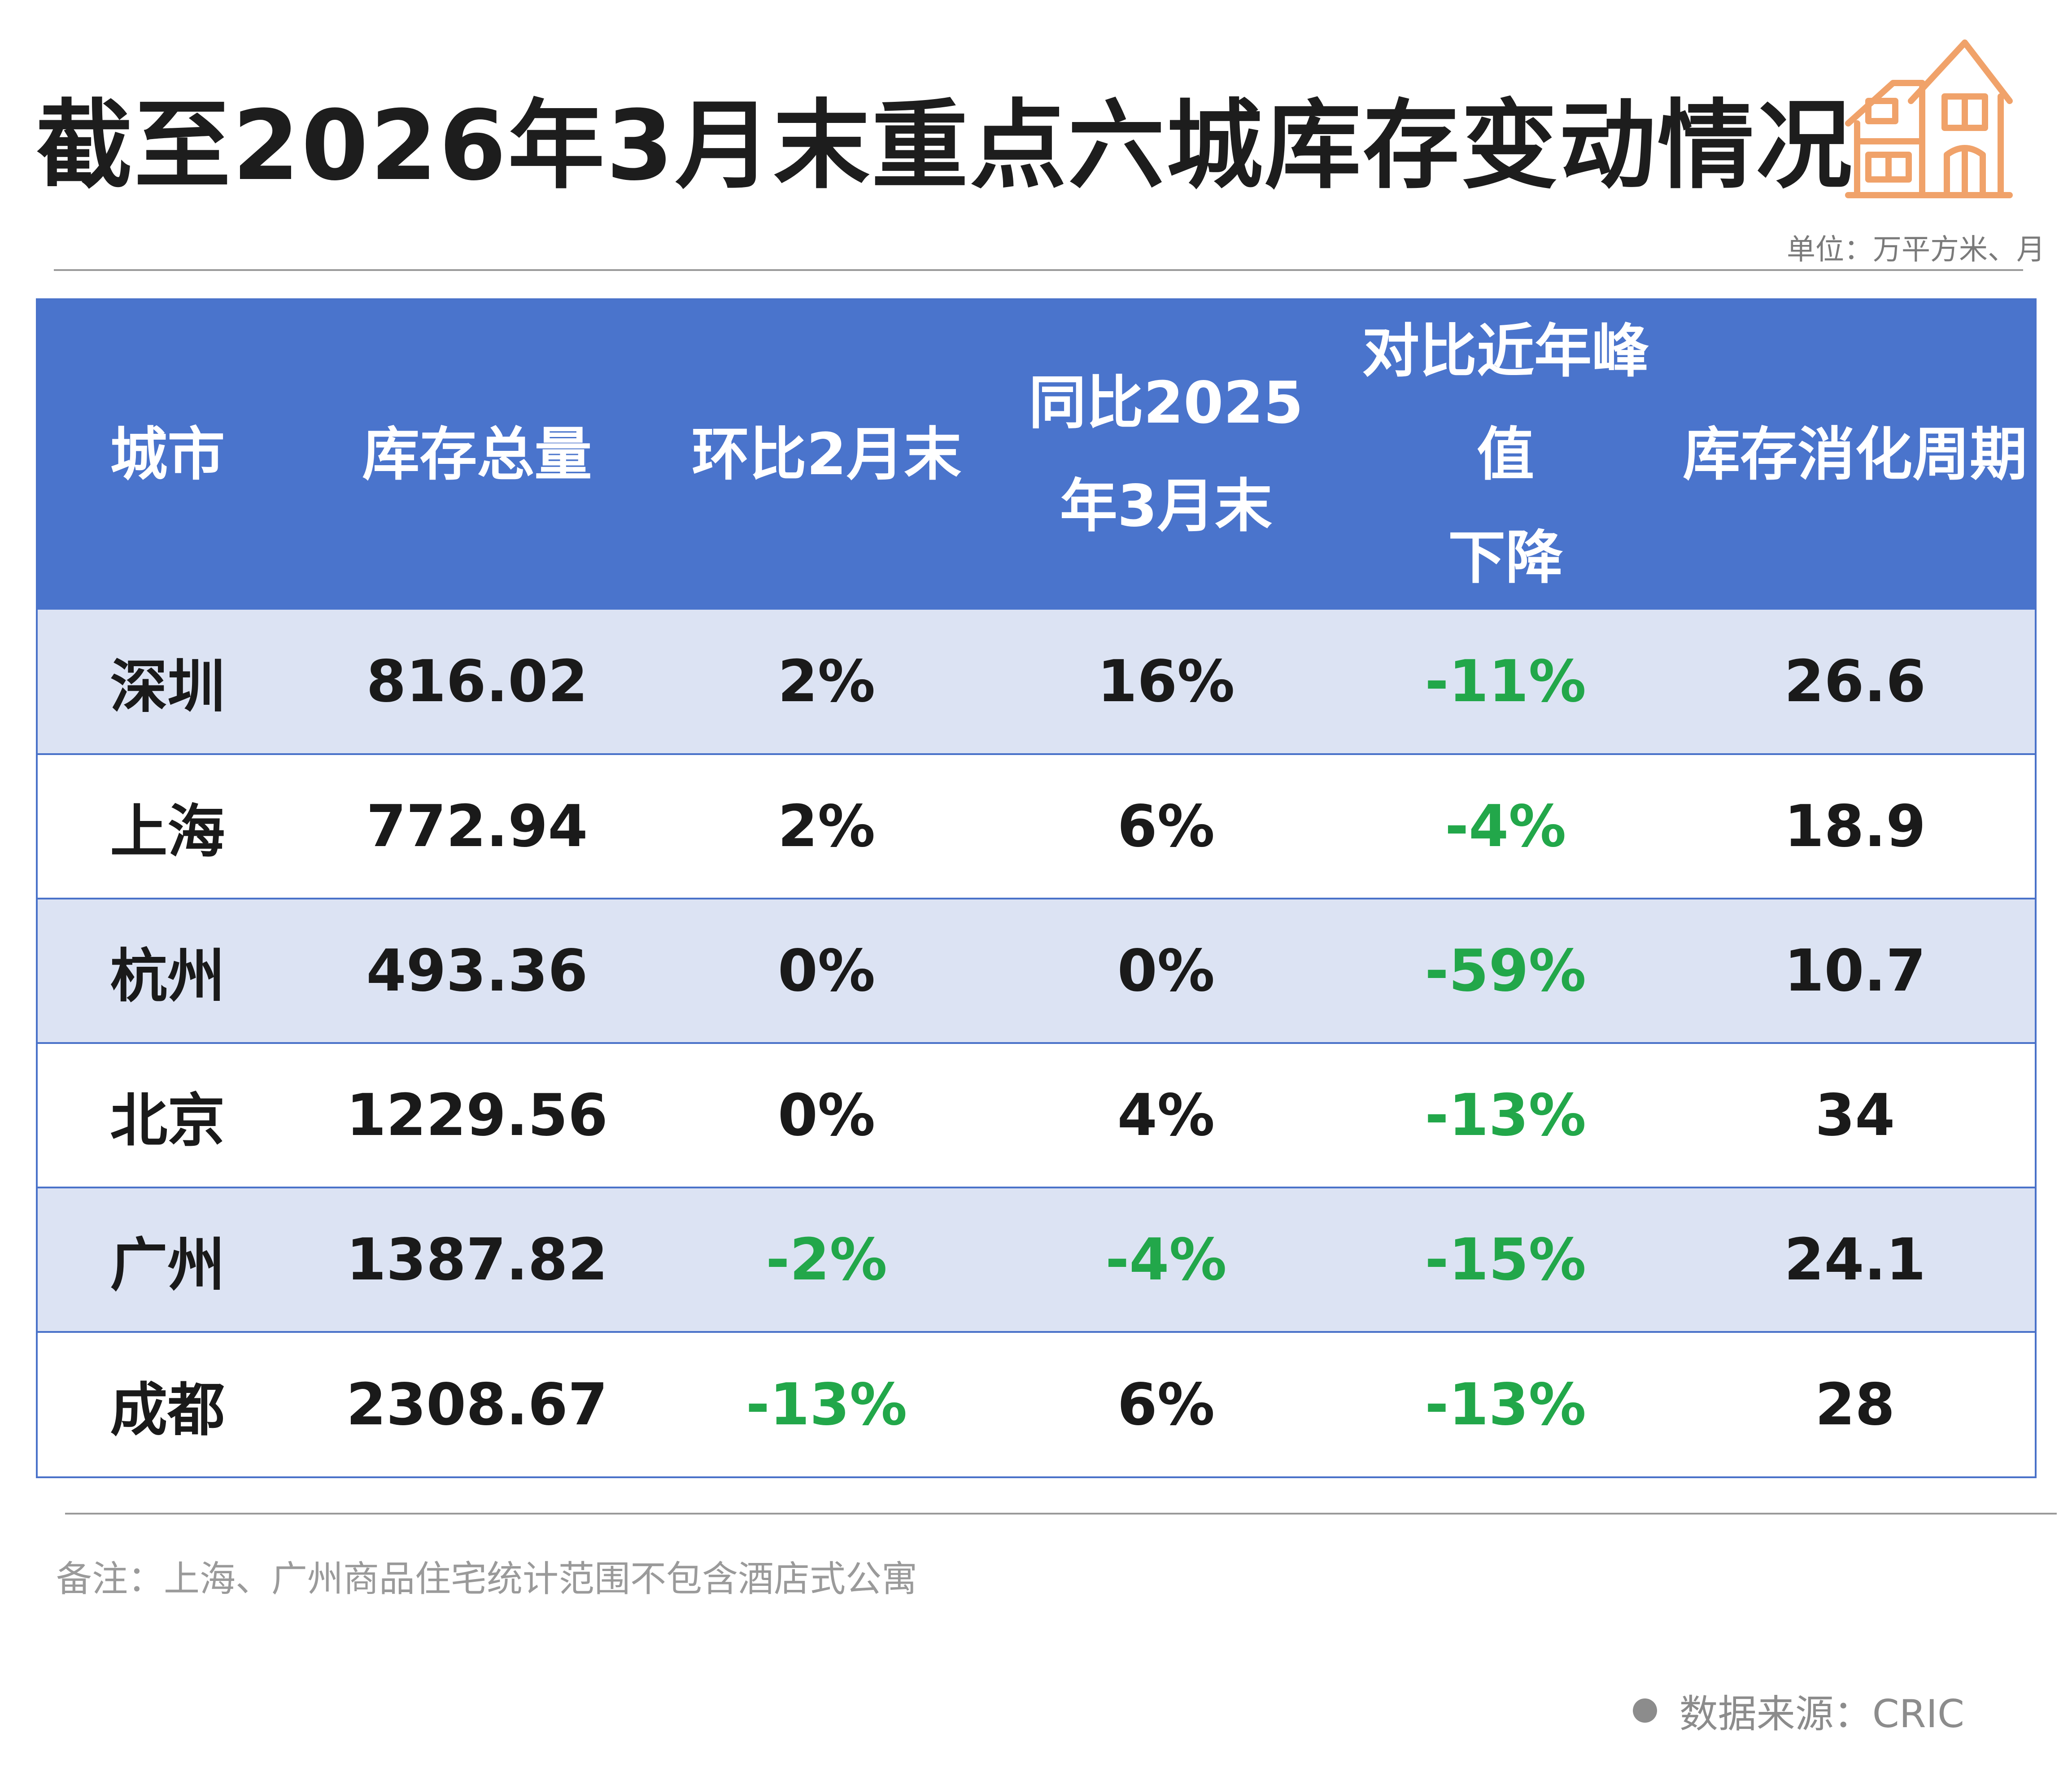 This screenshot has width=2072, height=1781. I want to click on cell-yoy: 0%, so click(1166, 970).